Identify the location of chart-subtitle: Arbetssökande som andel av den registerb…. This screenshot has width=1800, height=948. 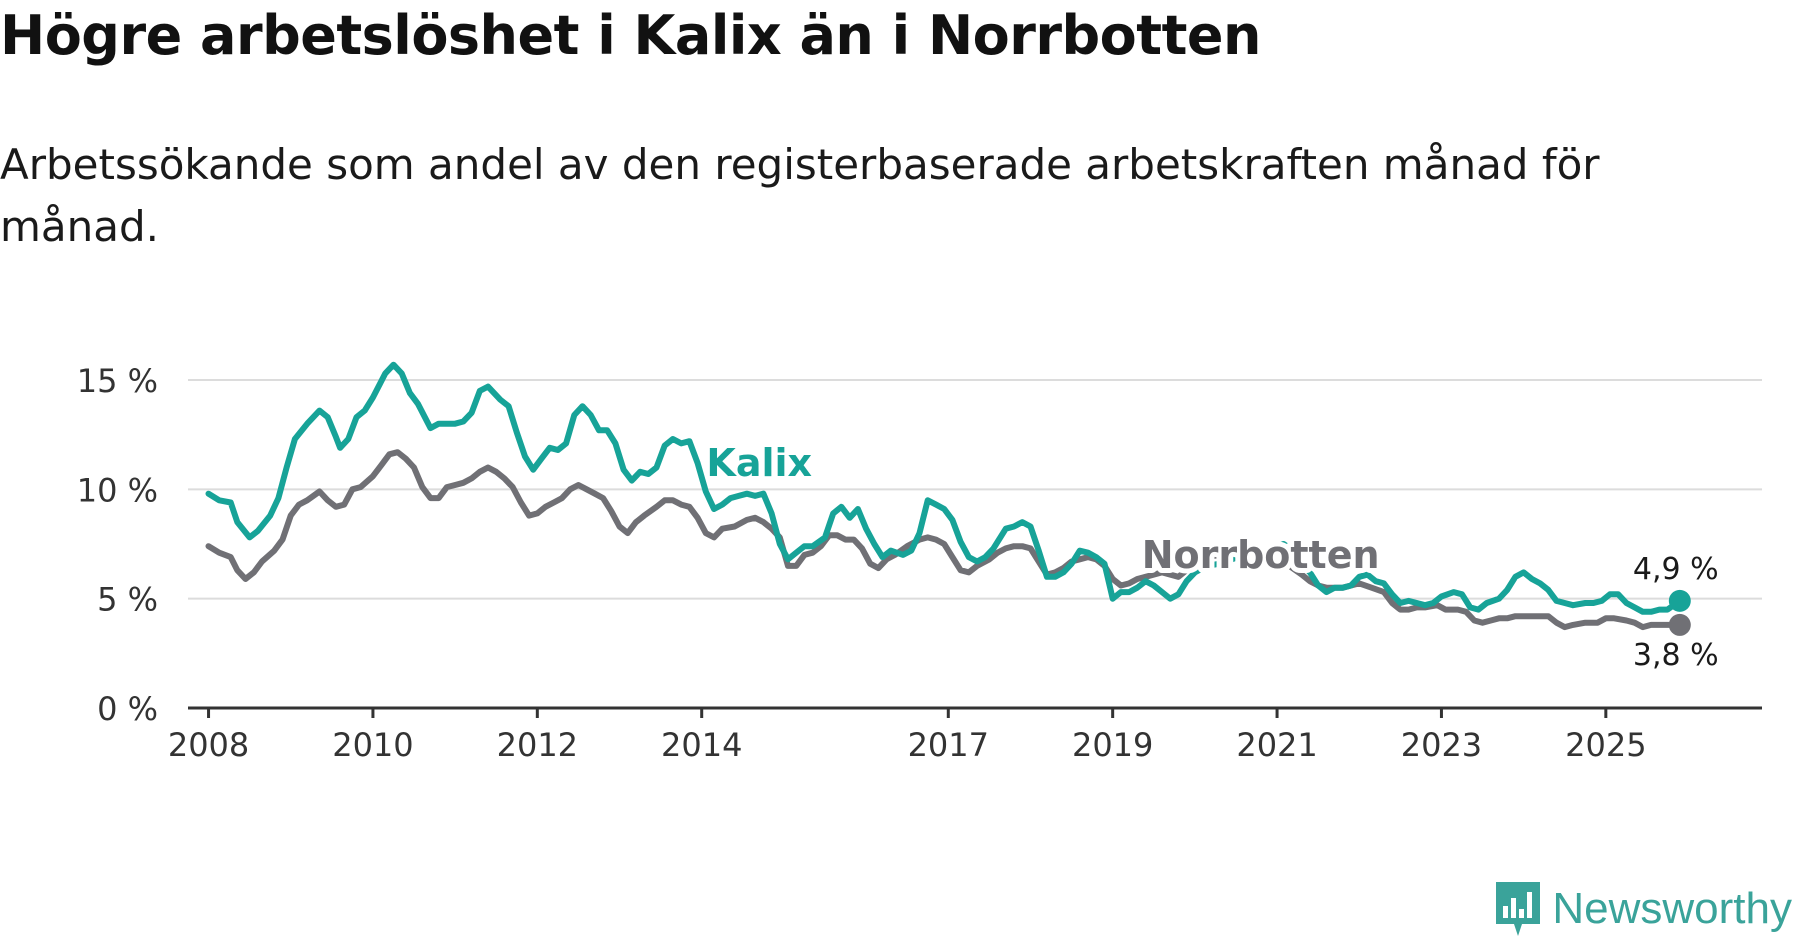
(800, 195).